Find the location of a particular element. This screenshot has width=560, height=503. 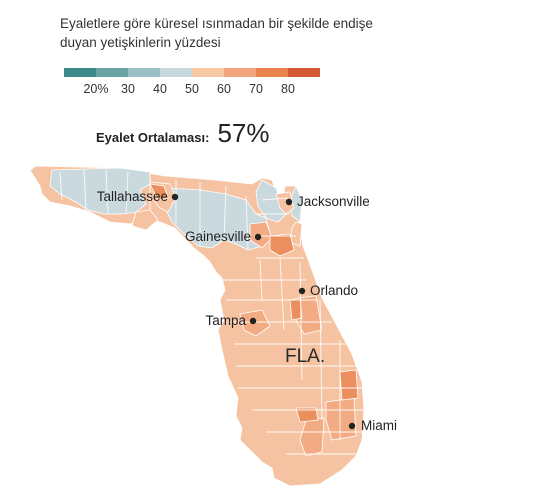

city-label: Miami is located at coordinates (379, 425).